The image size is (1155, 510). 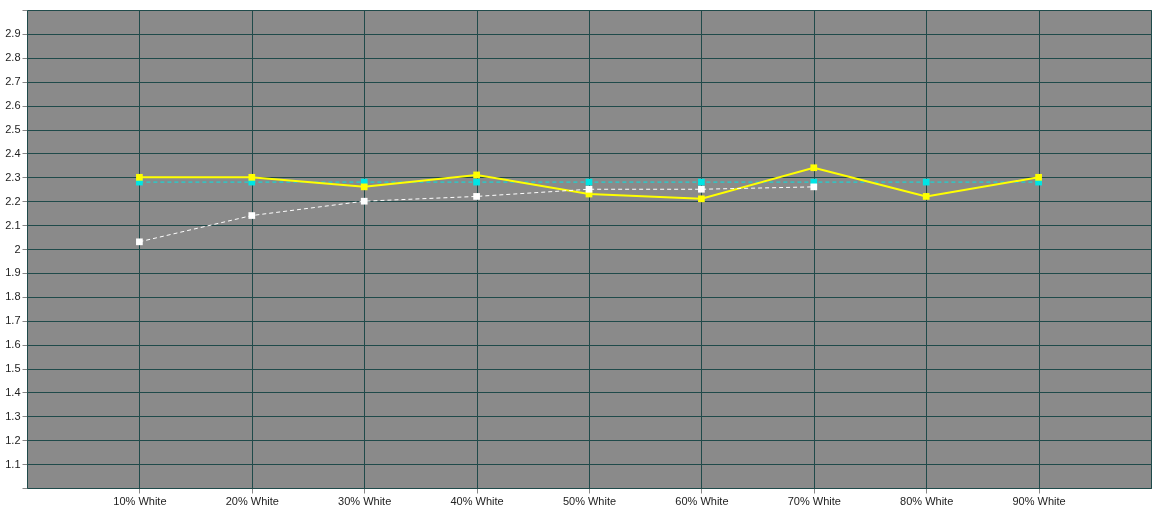 I want to click on x-tick-label: 50% White, so click(x=589, y=500).